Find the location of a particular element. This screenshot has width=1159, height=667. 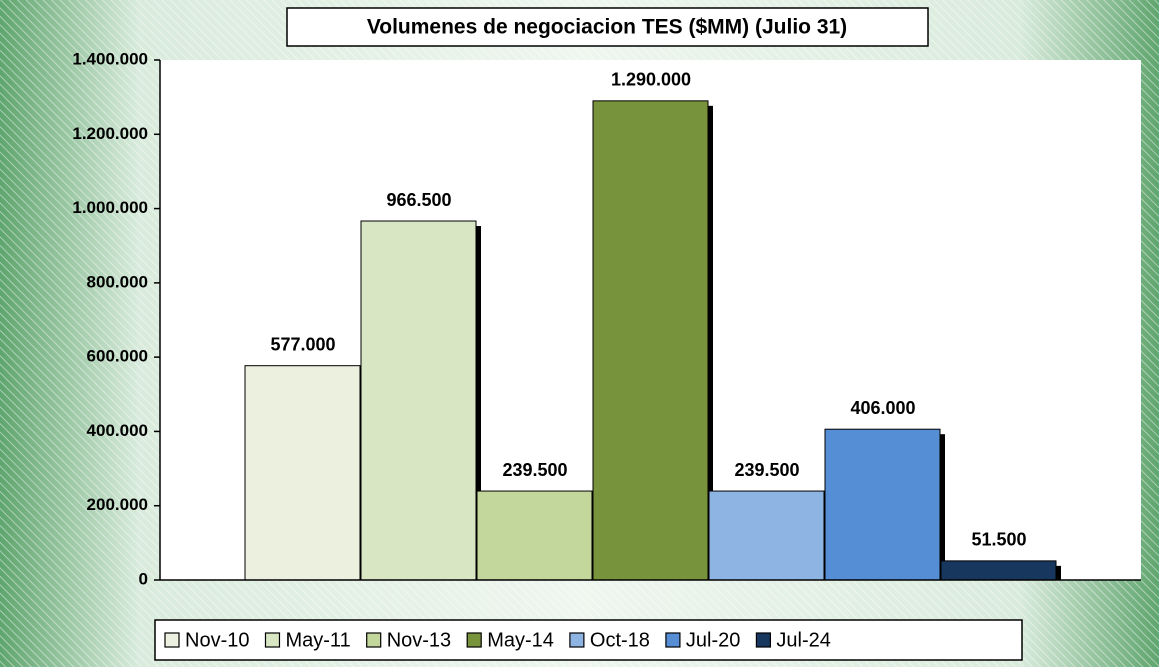

legend-label: Jul-24 is located at coordinates (803, 640).